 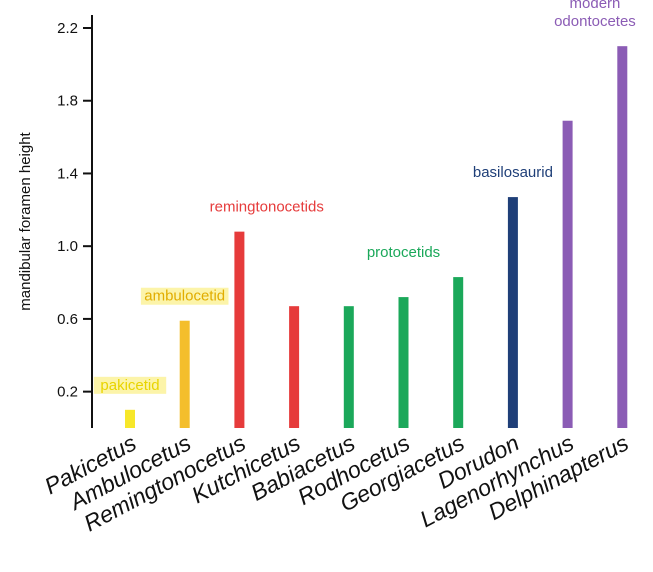 What do you see at coordinates (267, 207) in the screenshot?
I see `group-label-remingtonocetids: remingtonocetids` at bounding box center [267, 207].